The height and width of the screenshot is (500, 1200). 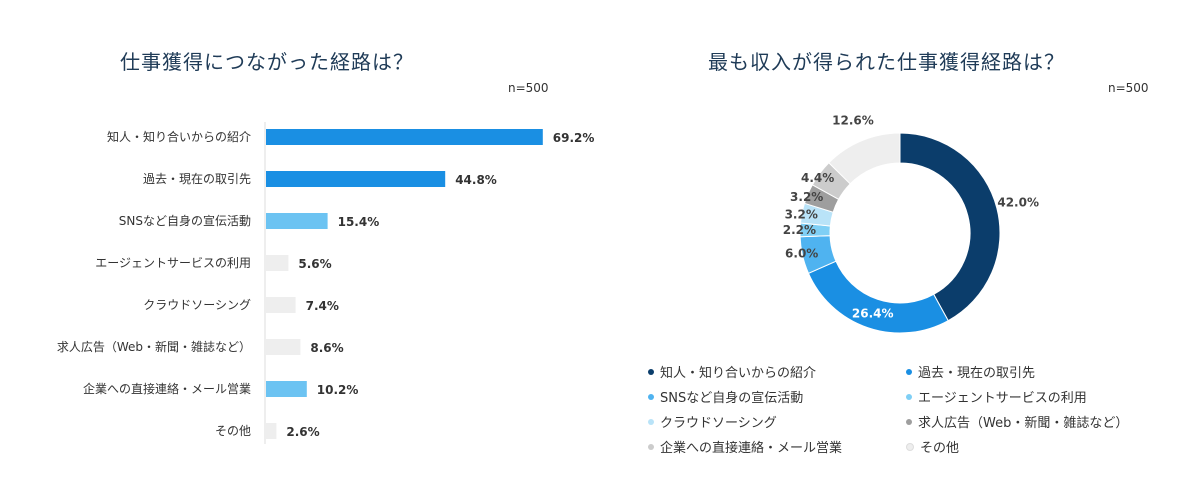 I want to click on legend-label: その他, so click(x=940, y=448).